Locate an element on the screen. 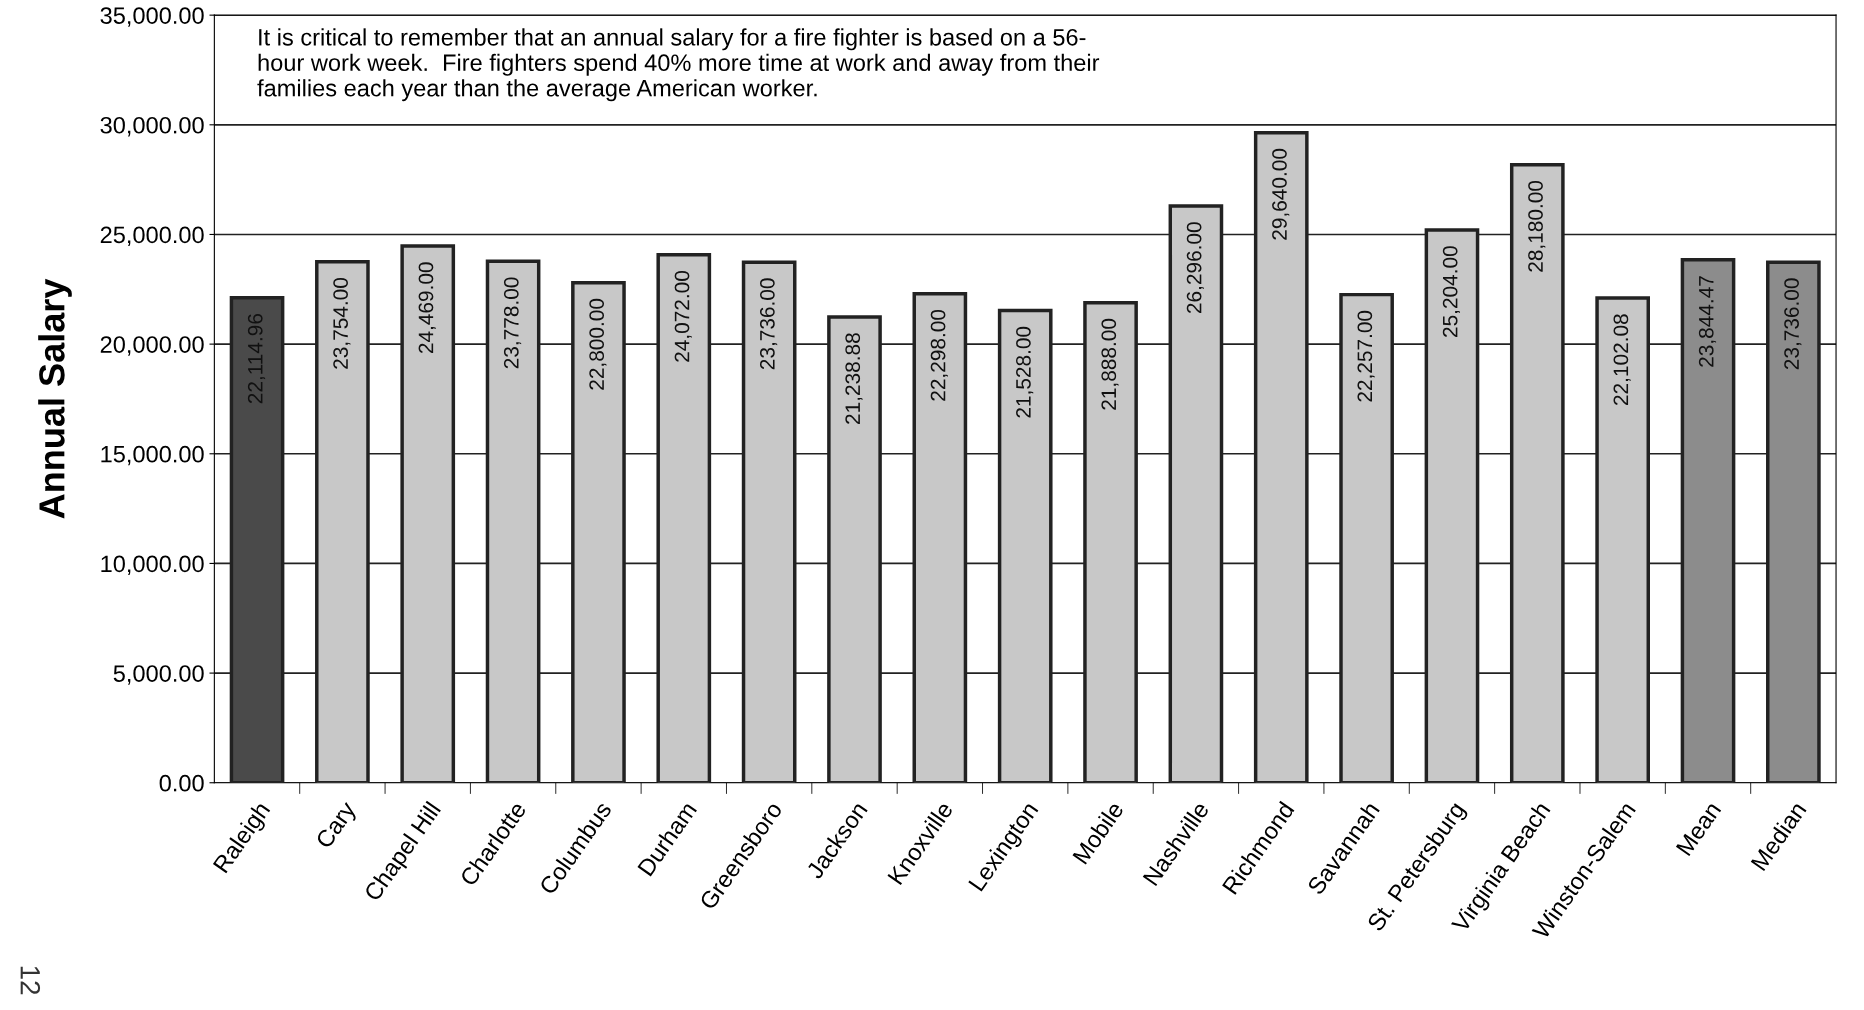  data-label: 22,800.00 is located at coordinates (598, 344).